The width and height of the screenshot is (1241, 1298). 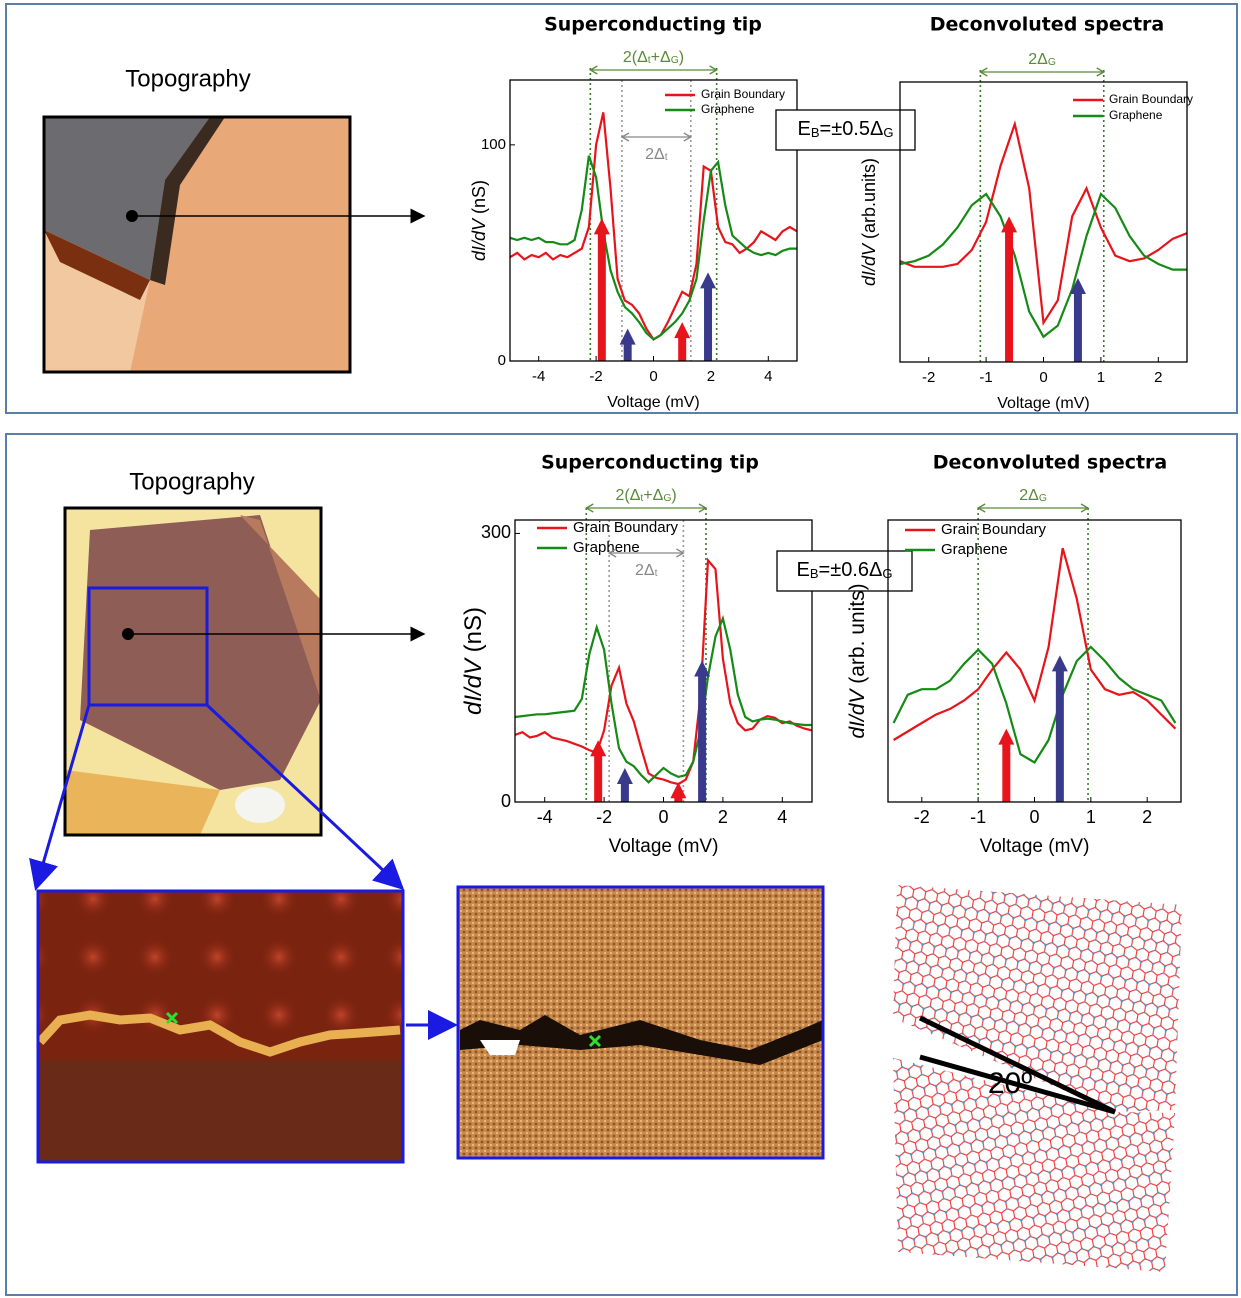 I want to click on y-axis-label-part: (arb. units), so click(x=857, y=636).